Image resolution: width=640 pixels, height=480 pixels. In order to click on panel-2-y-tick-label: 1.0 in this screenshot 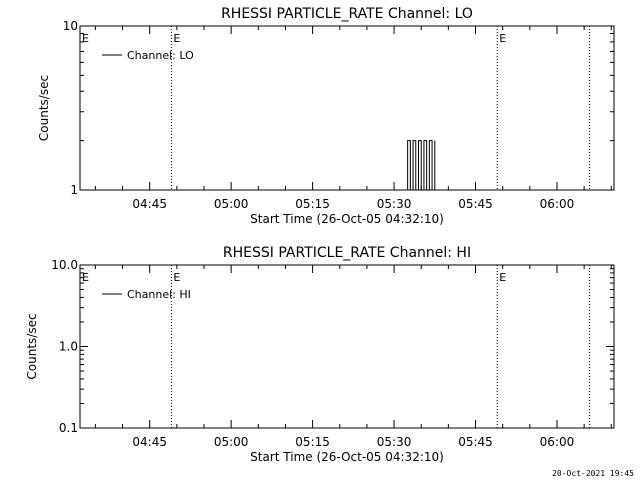, I will do `click(68, 347)`.